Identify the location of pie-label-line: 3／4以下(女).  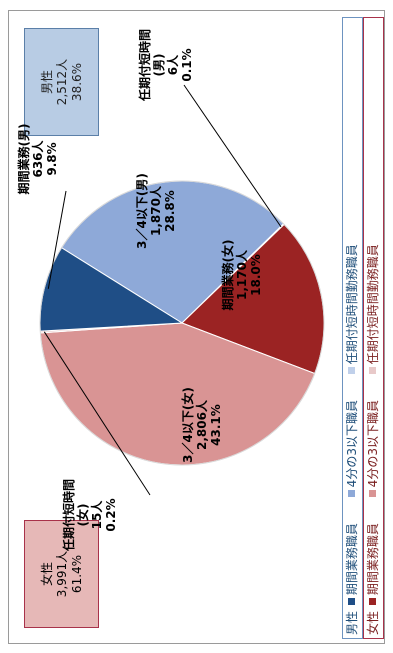
(187, 425).